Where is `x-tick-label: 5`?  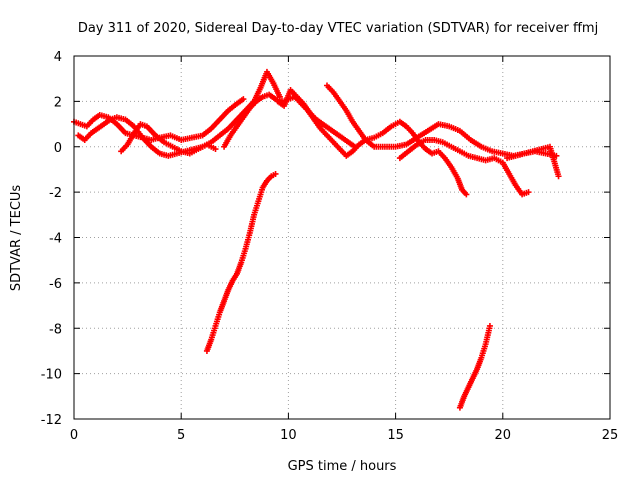 x-tick-label: 5 is located at coordinates (181, 435).